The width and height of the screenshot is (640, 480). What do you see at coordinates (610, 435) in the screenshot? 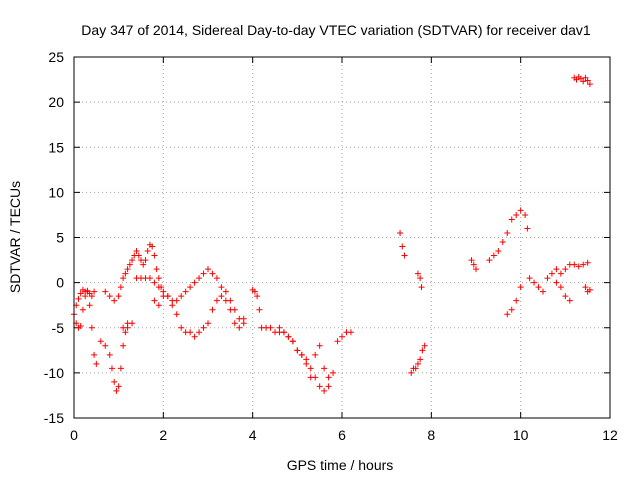
I see `x-tick-label: 12` at bounding box center [610, 435].